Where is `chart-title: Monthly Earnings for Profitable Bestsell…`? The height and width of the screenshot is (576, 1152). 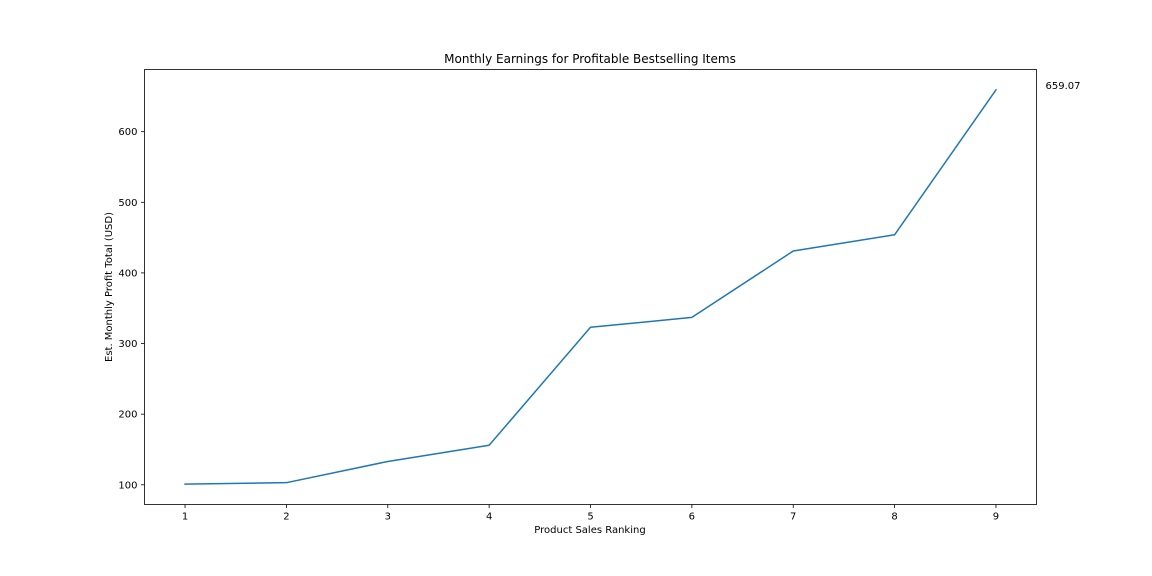
chart-title: Monthly Earnings for Profitable Bestsell… is located at coordinates (590, 59).